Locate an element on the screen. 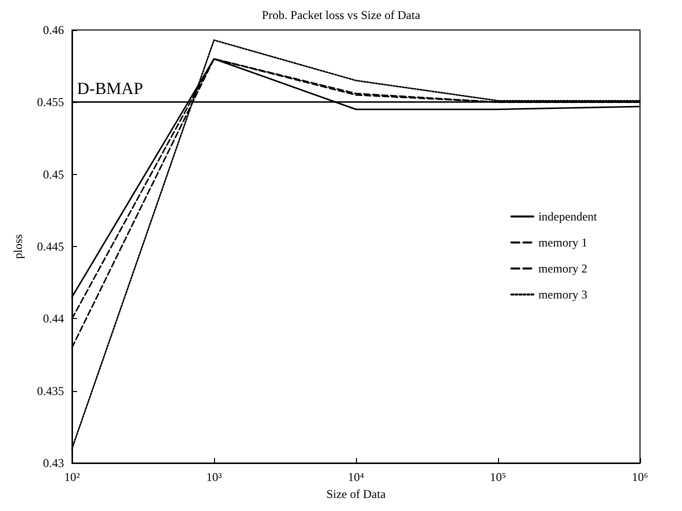 The width and height of the screenshot is (682, 511). y-tick-label: 0.43 is located at coordinates (53, 463).